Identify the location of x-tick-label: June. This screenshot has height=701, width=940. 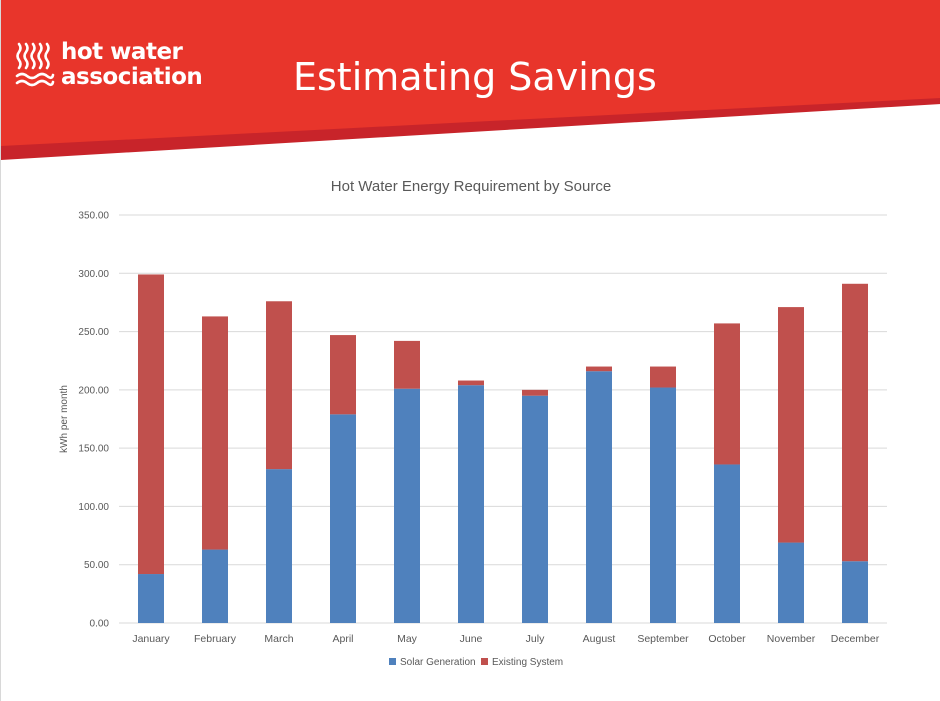
(471, 639).